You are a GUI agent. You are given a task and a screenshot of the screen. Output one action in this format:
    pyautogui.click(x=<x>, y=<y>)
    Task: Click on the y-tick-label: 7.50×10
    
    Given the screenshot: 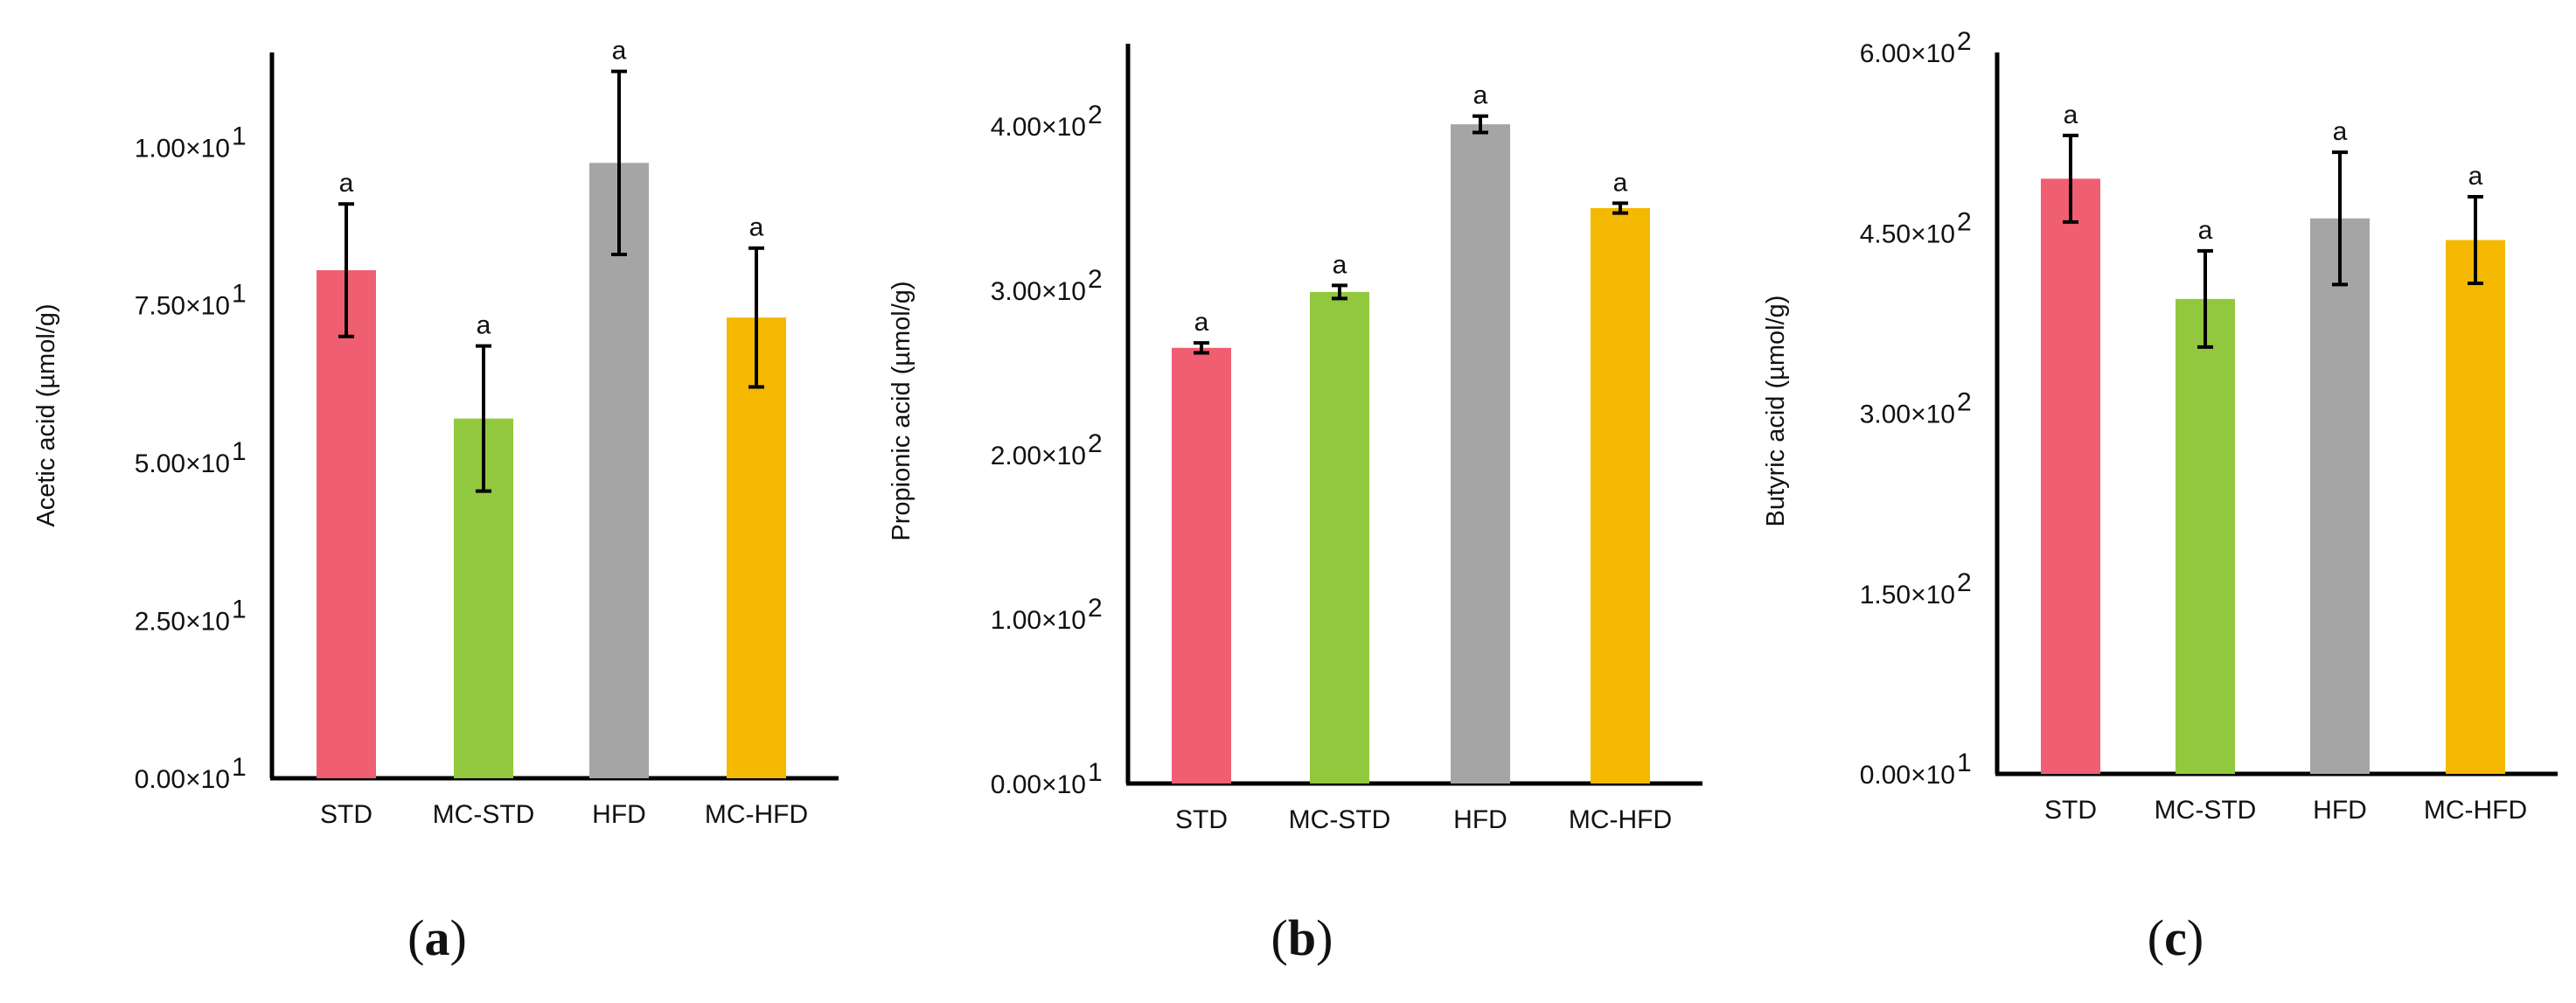 What is the action you would take?
    pyautogui.click(x=182, y=306)
    